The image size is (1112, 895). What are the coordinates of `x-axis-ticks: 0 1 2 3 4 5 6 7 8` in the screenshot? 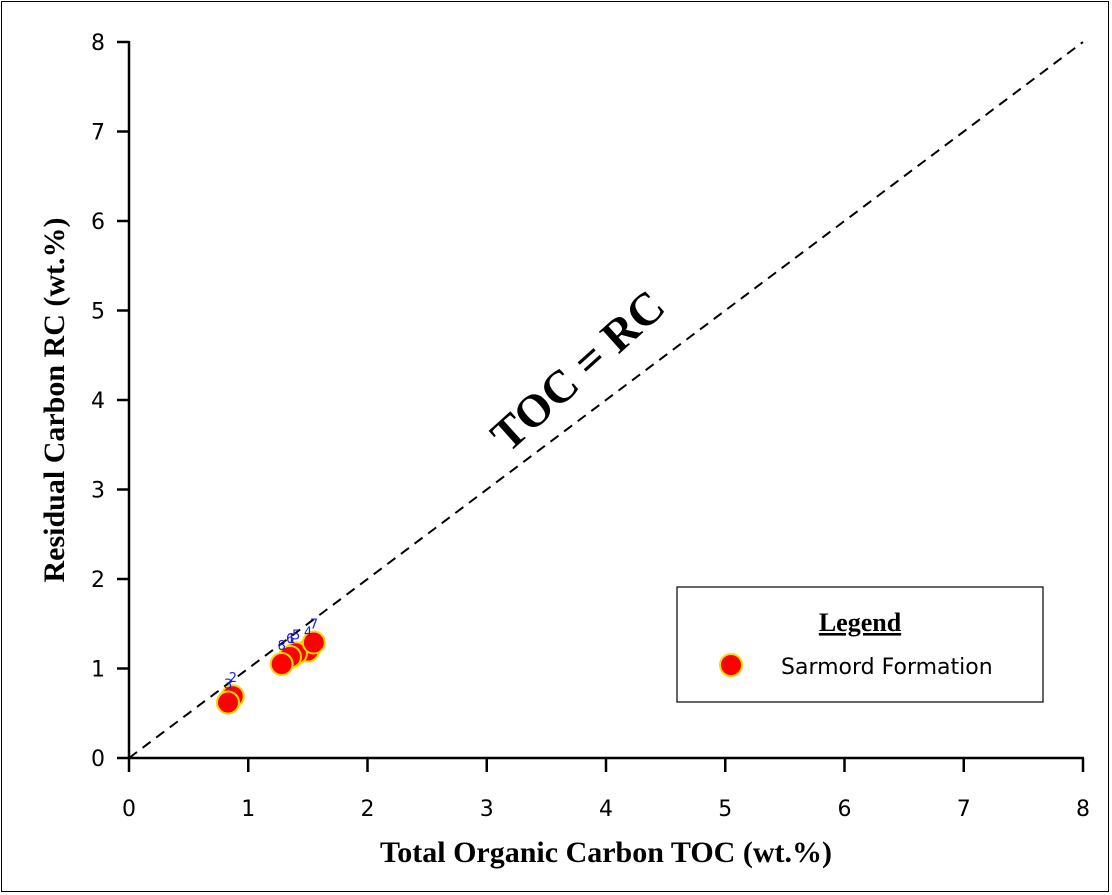 It's located at (606, 790).